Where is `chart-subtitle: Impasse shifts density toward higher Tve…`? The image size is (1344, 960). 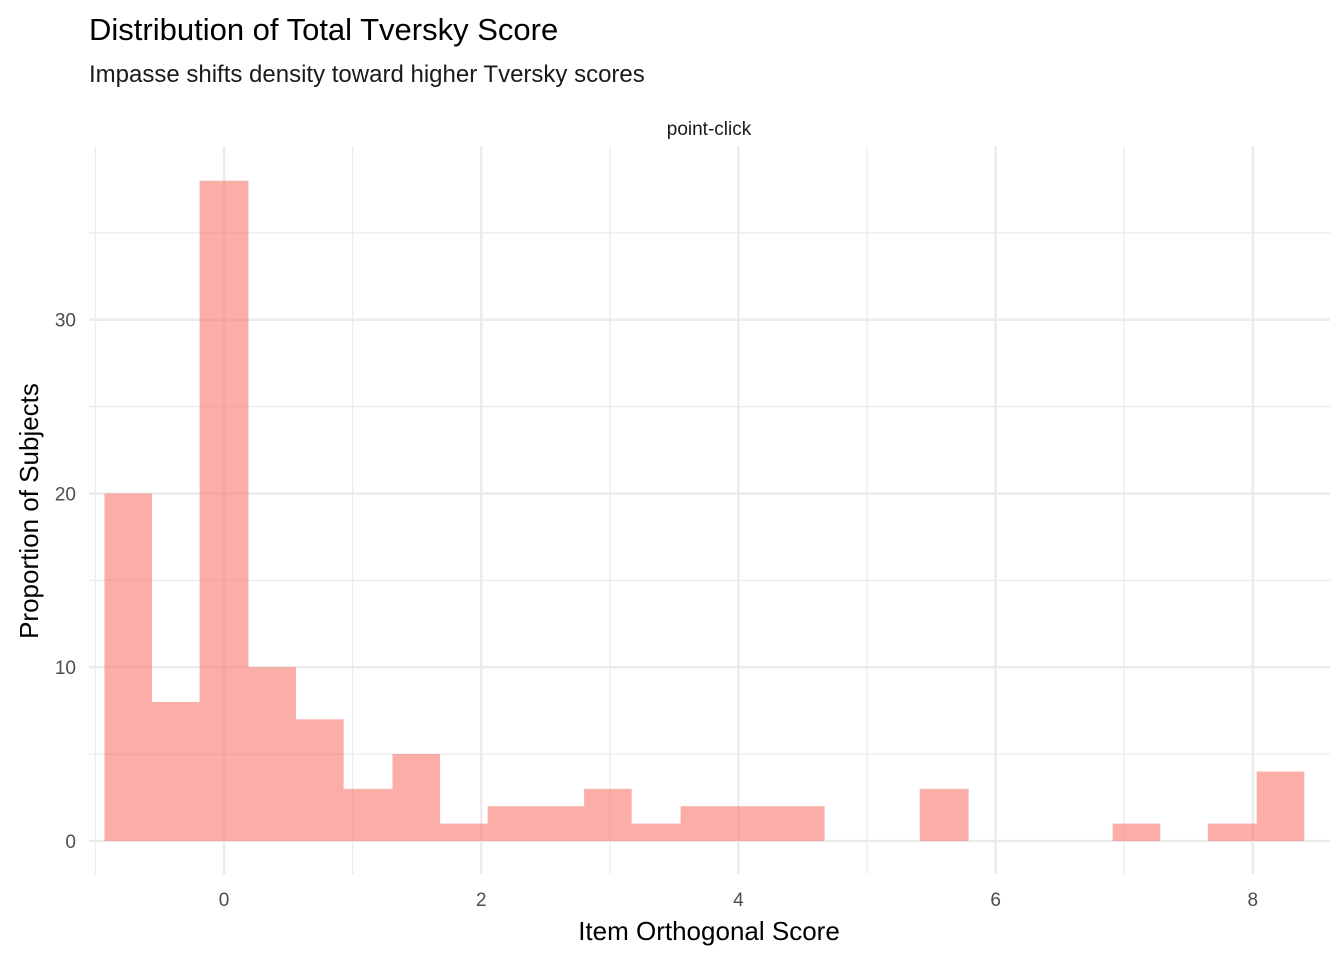 chart-subtitle: Impasse shifts density toward higher Tve… is located at coordinates (367, 74).